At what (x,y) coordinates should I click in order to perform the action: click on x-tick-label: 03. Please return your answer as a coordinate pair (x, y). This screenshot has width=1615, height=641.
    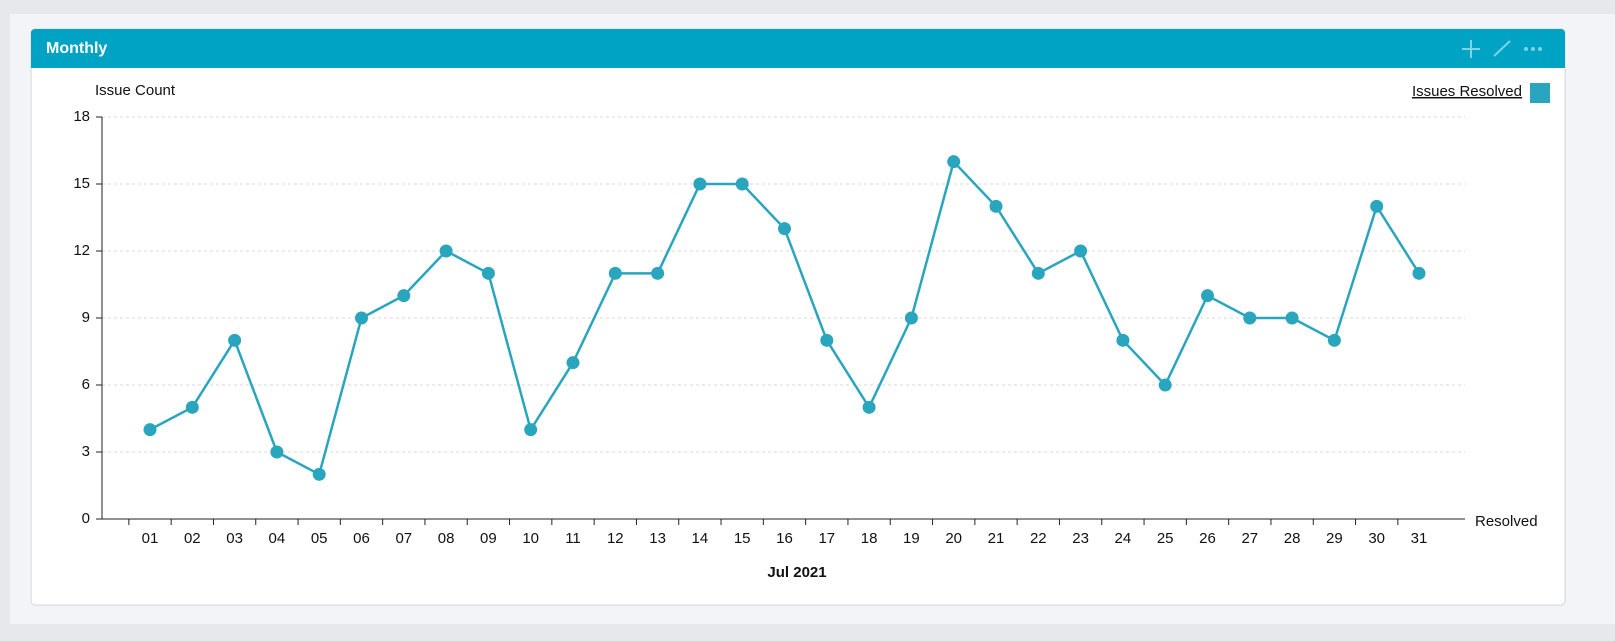
    Looking at the image, I should click on (234, 538).